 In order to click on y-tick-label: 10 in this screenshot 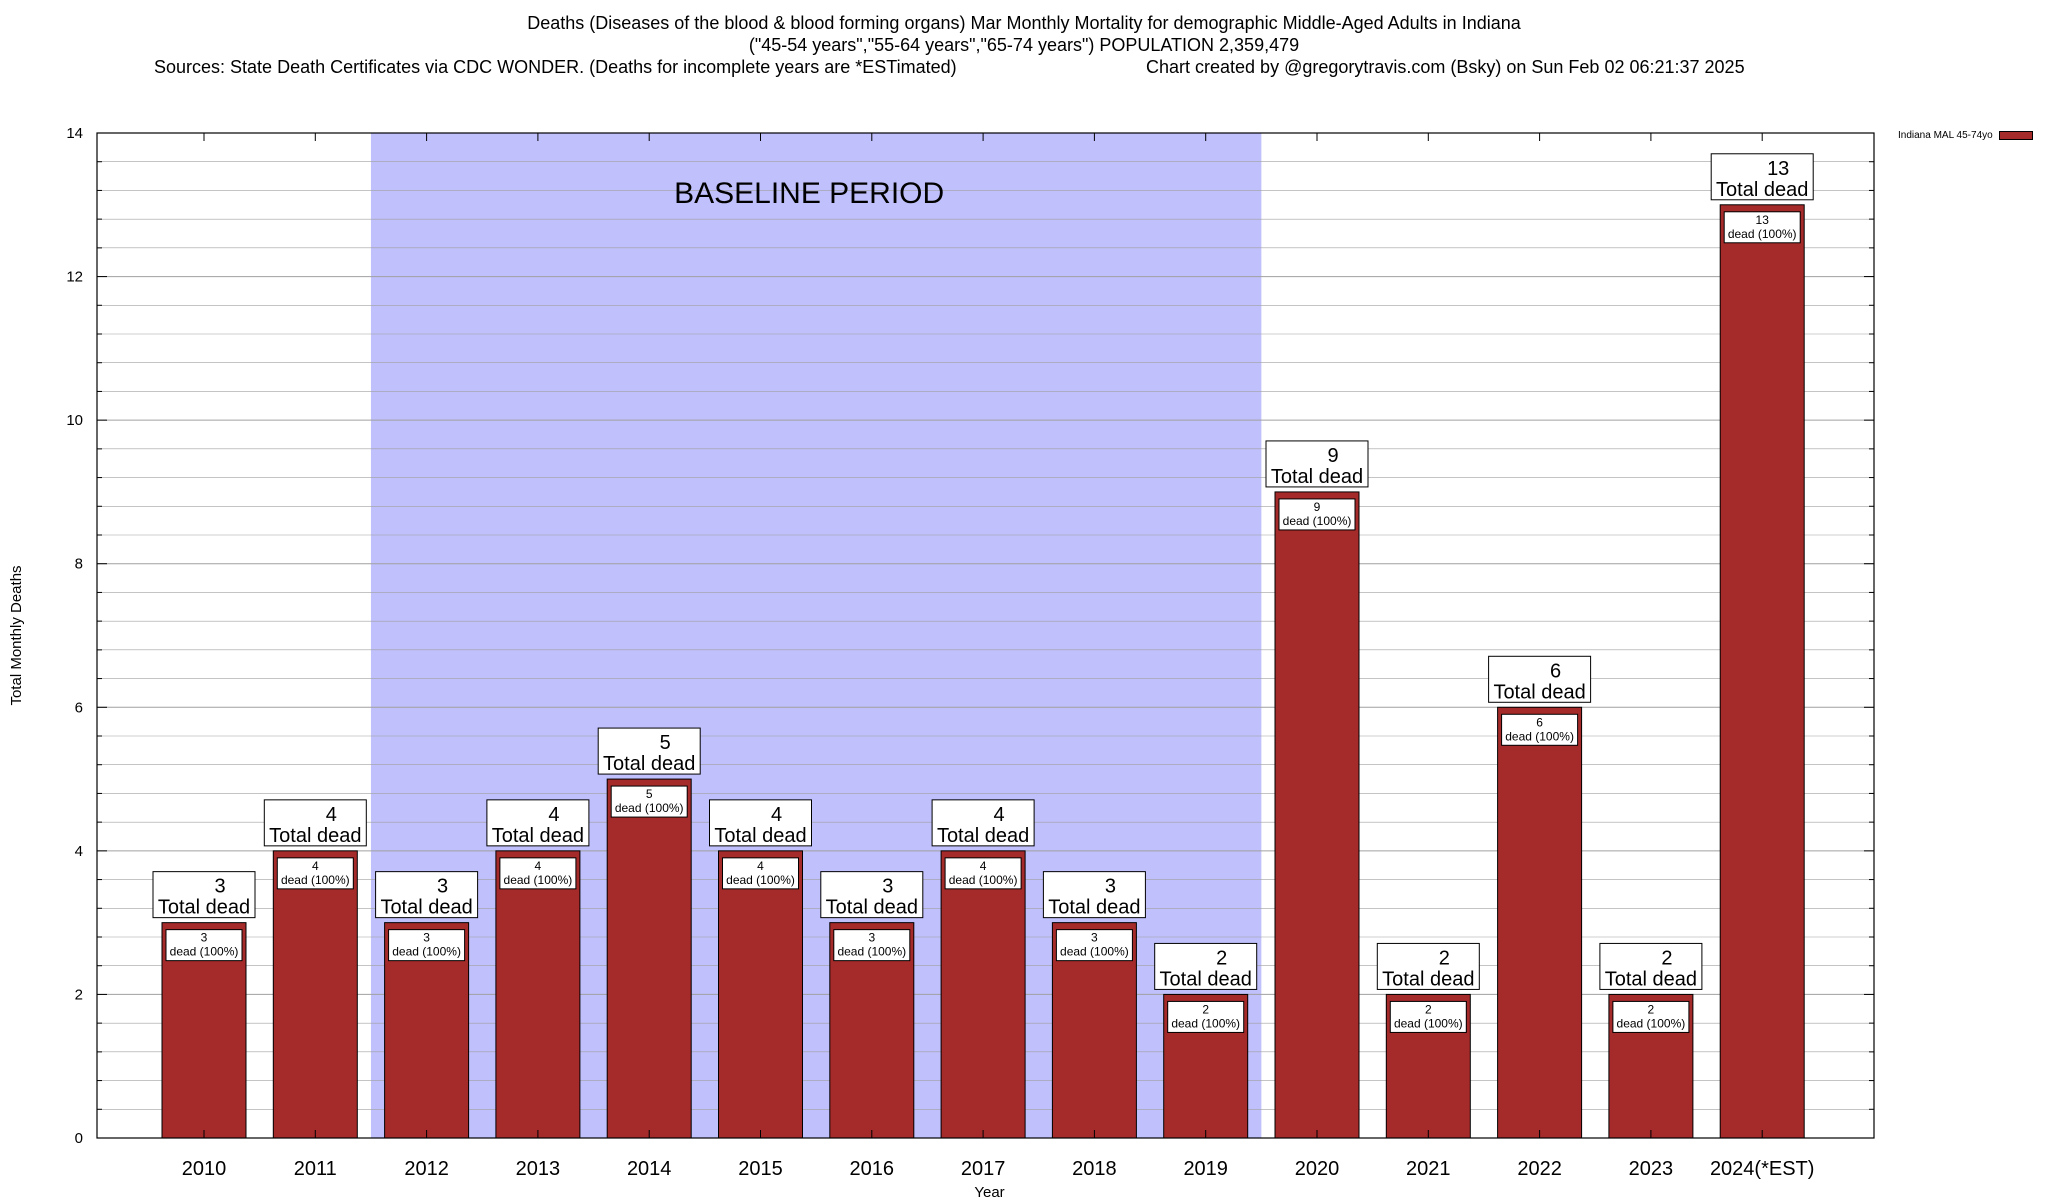, I will do `click(74, 420)`.